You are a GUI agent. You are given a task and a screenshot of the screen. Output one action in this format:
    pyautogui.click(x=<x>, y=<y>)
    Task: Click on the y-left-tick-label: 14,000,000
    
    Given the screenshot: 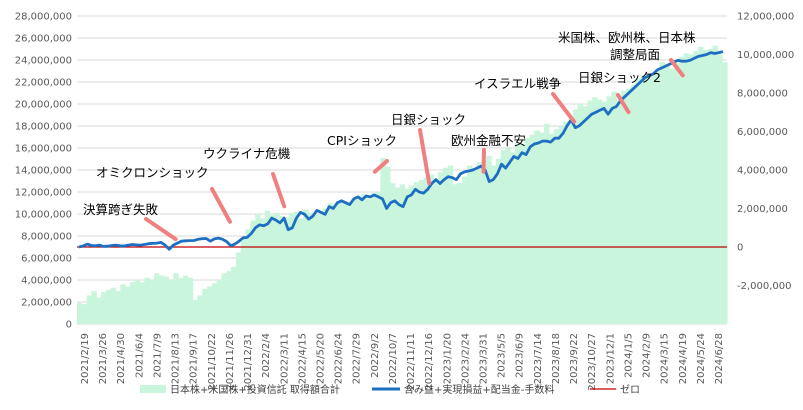 What is the action you would take?
    pyautogui.click(x=43, y=171)
    